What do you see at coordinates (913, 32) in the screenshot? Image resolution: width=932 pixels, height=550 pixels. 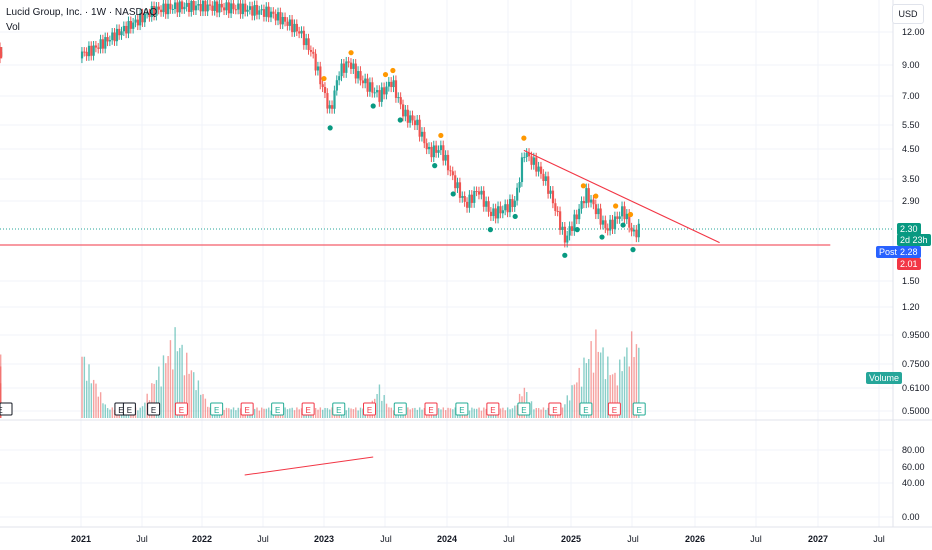 I see `price-axis-tick: 12.00` at bounding box center [913, 32].